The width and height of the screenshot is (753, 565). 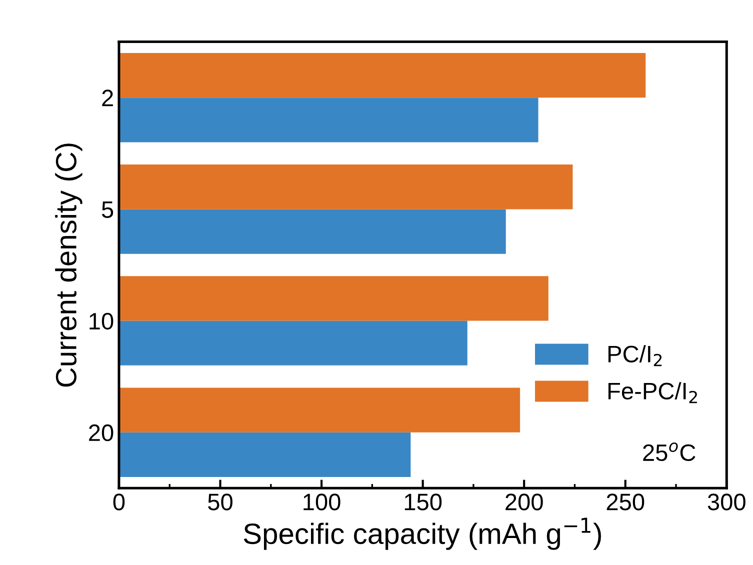 What do you see at coordinates (220, 502) in the screenshot?
I see `x-tick-label: 50` at bounding box center [220, 502].